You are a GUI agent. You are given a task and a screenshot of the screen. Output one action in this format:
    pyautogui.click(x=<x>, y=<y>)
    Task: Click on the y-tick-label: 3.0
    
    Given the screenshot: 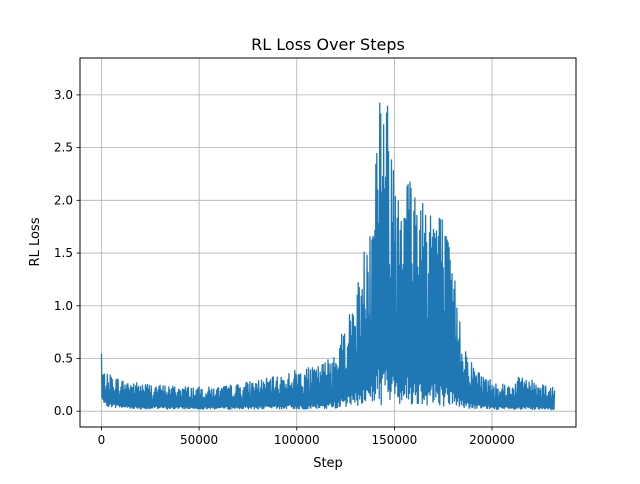 What is the action you would take?
    pyautogui.click(x=63, y=95)
    